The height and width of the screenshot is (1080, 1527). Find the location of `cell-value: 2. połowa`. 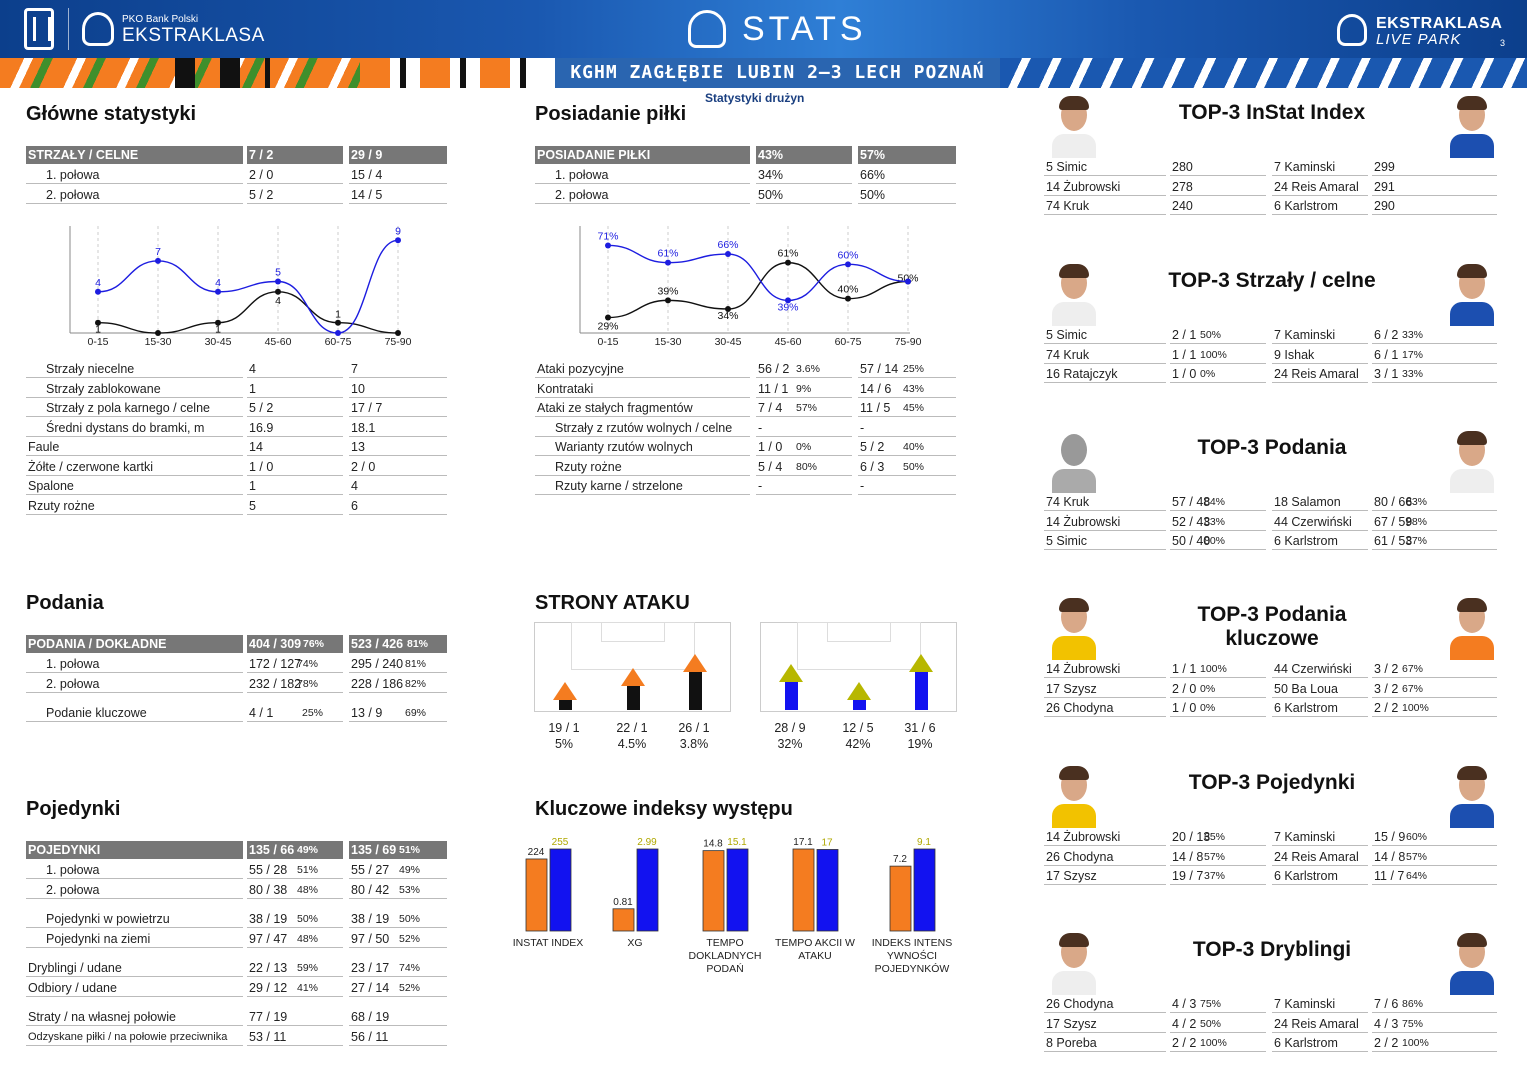

cell-value: 2. połowa is located at coordinates (73, 194).